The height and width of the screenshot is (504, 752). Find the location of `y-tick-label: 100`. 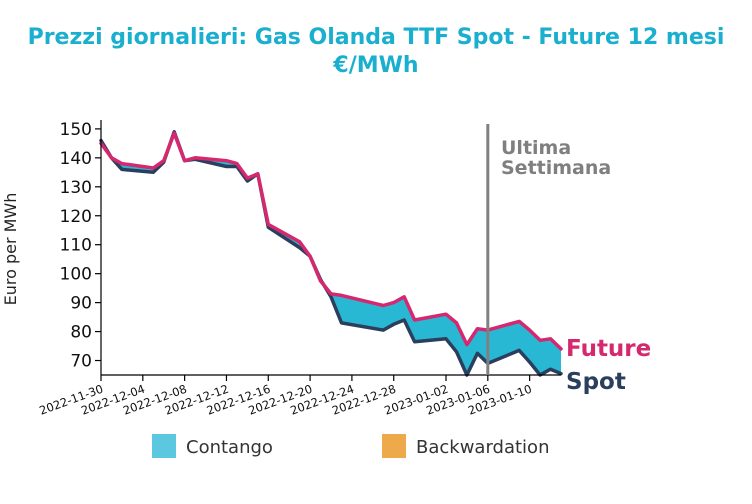

y-tick-label: 100 is located at coordinates (76, 275).